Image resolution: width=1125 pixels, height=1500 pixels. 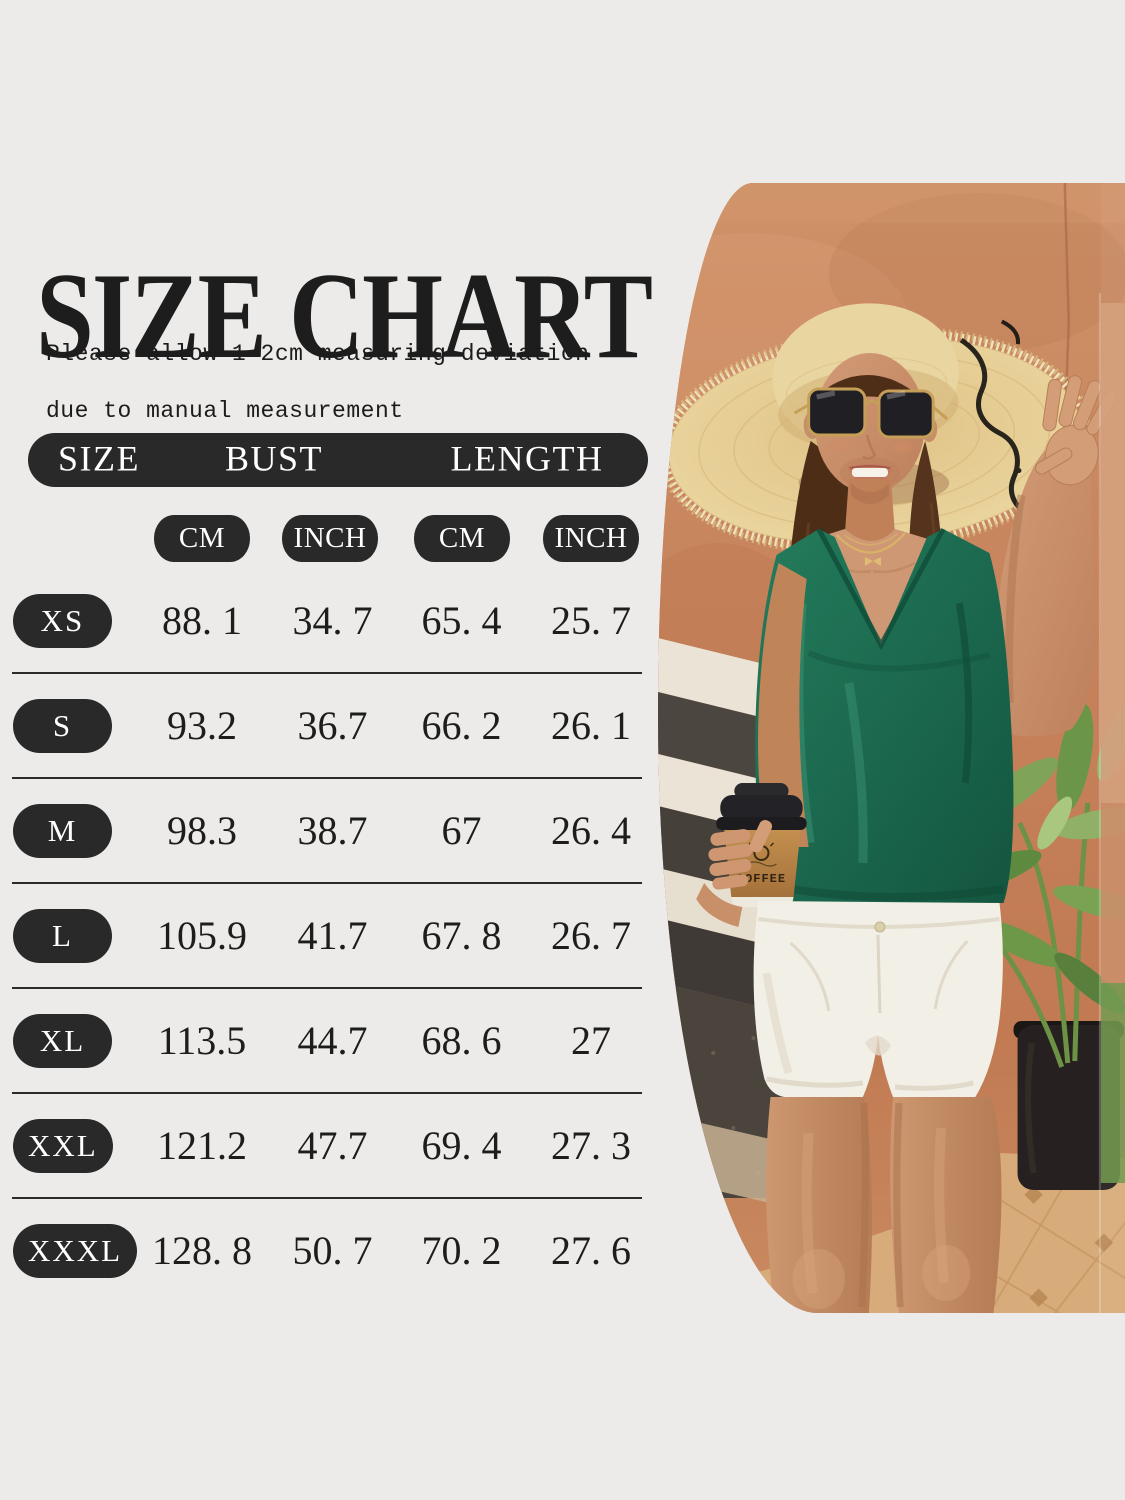 What do you see at coordinates (1111, 748) in the screenshot?
I see `photo-edge-seam` at bounding box center [1111, 748].